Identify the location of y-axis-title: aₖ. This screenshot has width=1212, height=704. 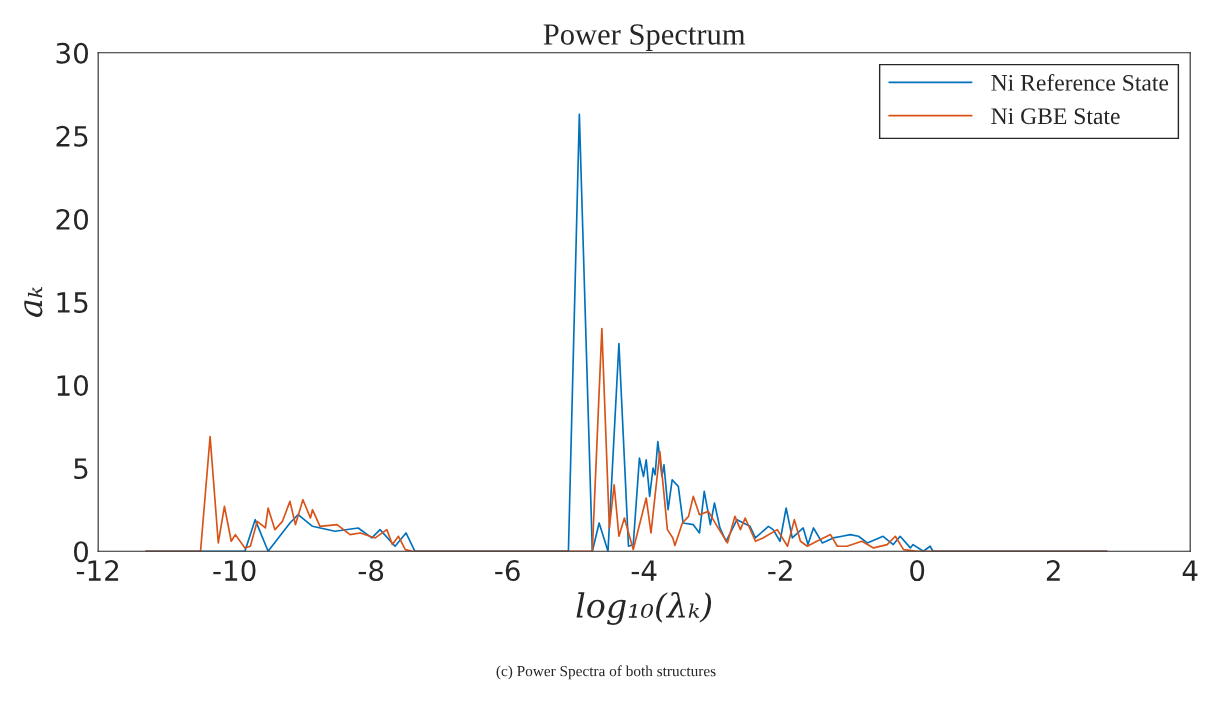
(33, 301).